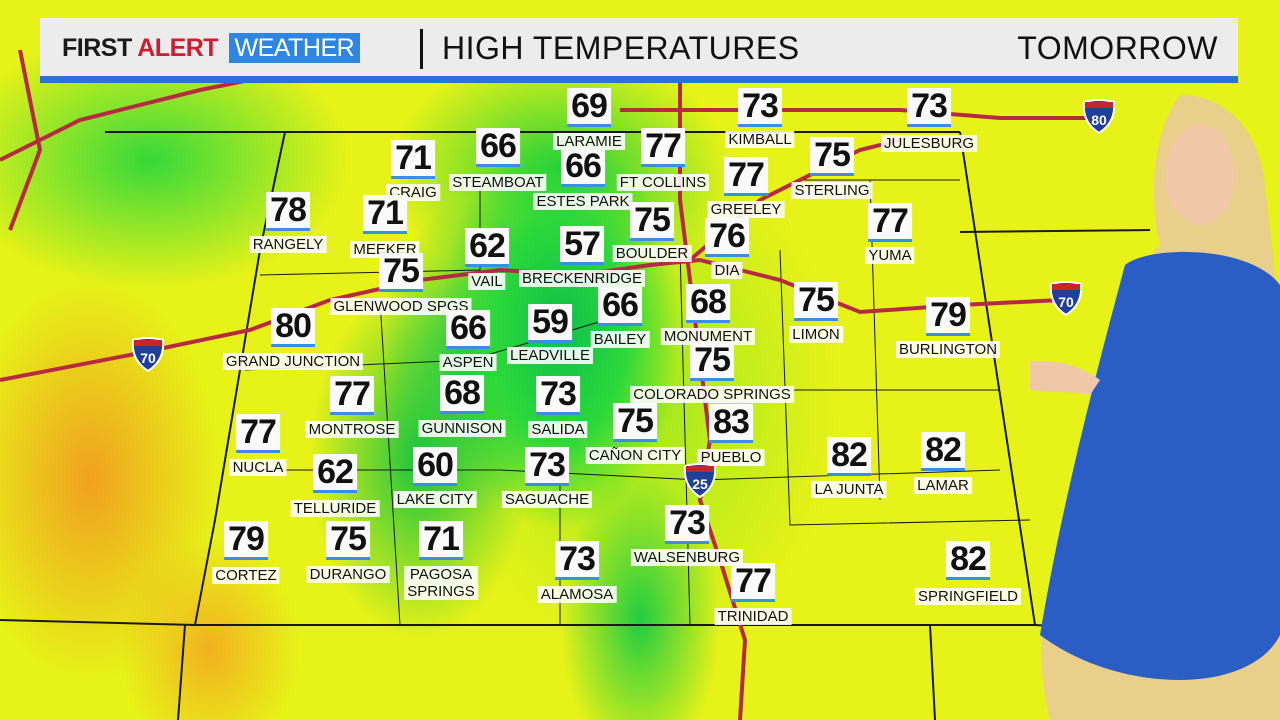  I want to click on city-name: BURLINGTON, so click(948, 349).